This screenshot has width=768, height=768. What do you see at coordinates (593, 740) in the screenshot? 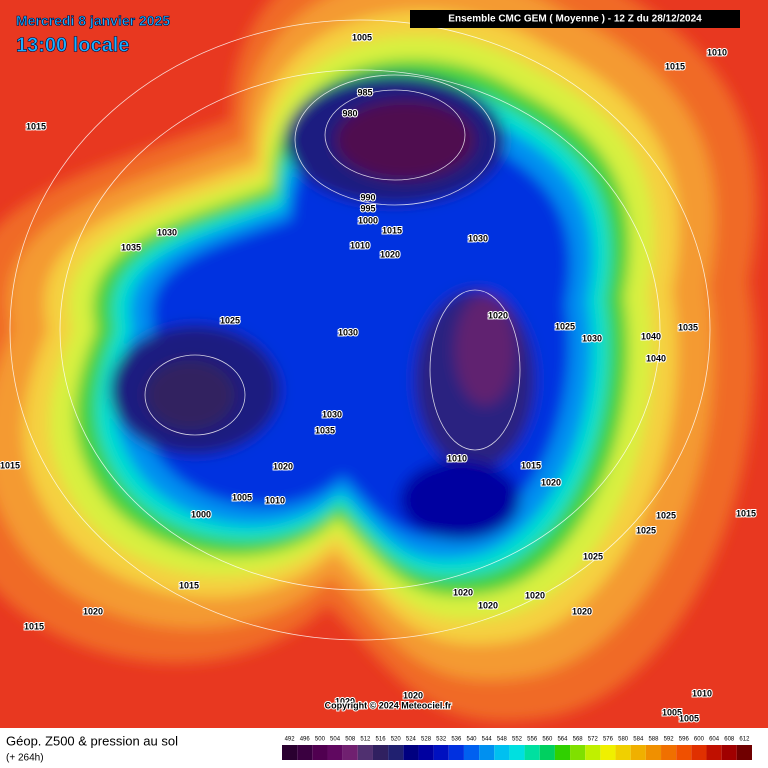
I see `scale-label: 572` at bounding box center [593, 740].